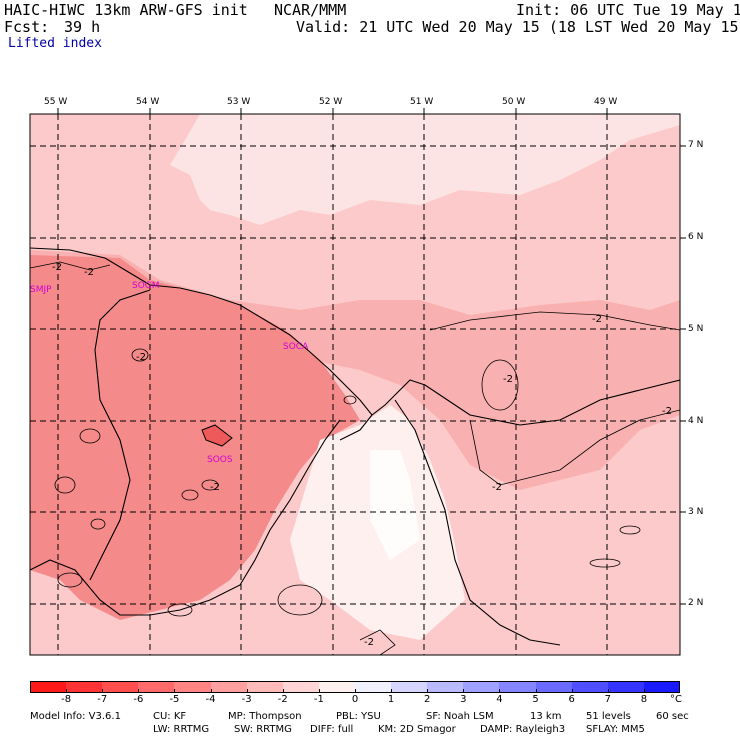 This screenshot has height=740, width=740. What do you see at coordinates (606, 102) in the screenshot?
I see `lon-label-49w: 49 W` at bounding box center [606, 102].